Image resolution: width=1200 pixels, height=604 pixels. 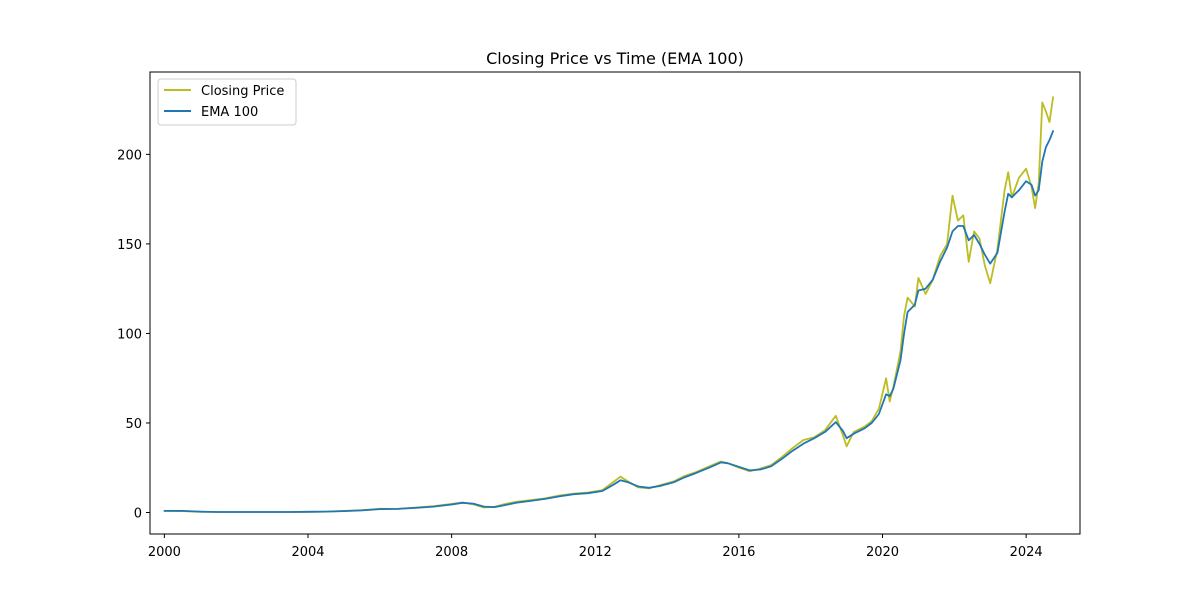 What do you see at coordinates (595, 552) in the screenshot?
I see `x-tick-label: 2012` at bounding box center [595, 552].